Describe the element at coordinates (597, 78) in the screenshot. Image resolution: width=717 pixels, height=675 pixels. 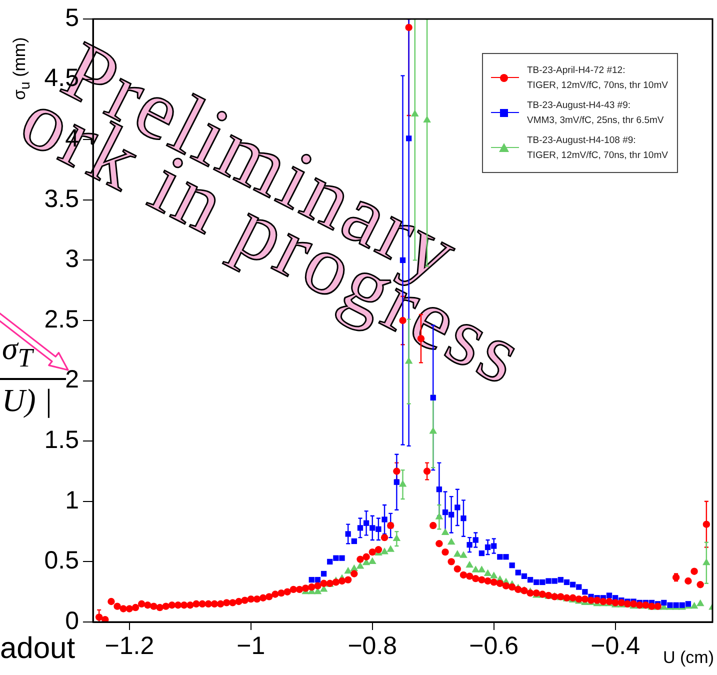
I see `legend-label: TB-23-April-H4-72 #12: TIGER, 12mV/fC, 70ns, thr 10mV` at that location.